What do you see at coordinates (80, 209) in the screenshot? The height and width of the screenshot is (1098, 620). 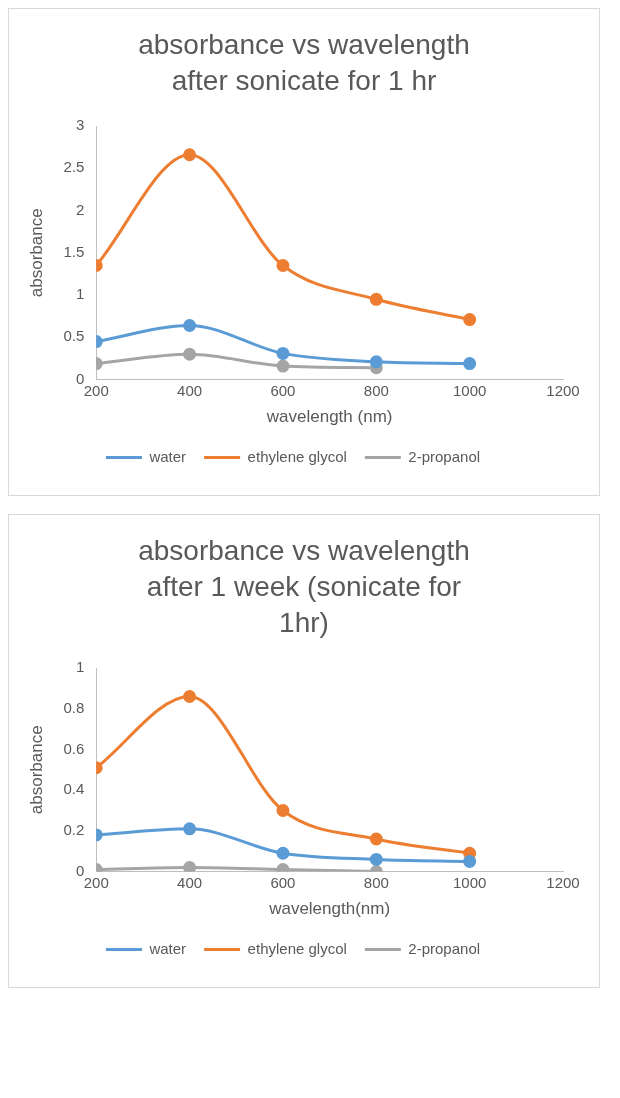 I see `y-tick-label: 2` at bounding box center [80, 209].